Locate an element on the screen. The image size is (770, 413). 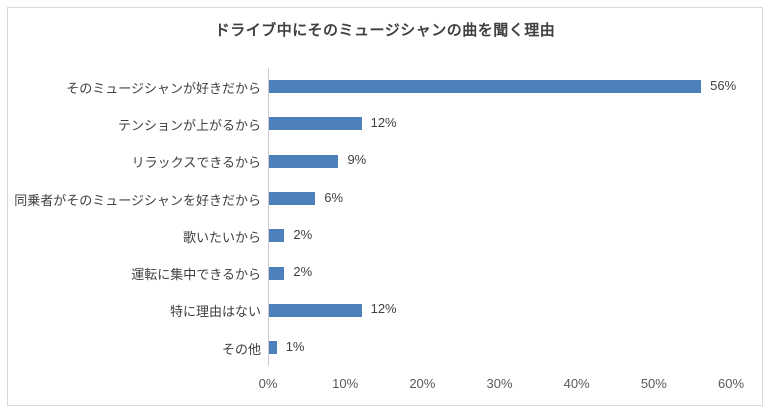
category-axis-line is located at coordinates (268, 217).